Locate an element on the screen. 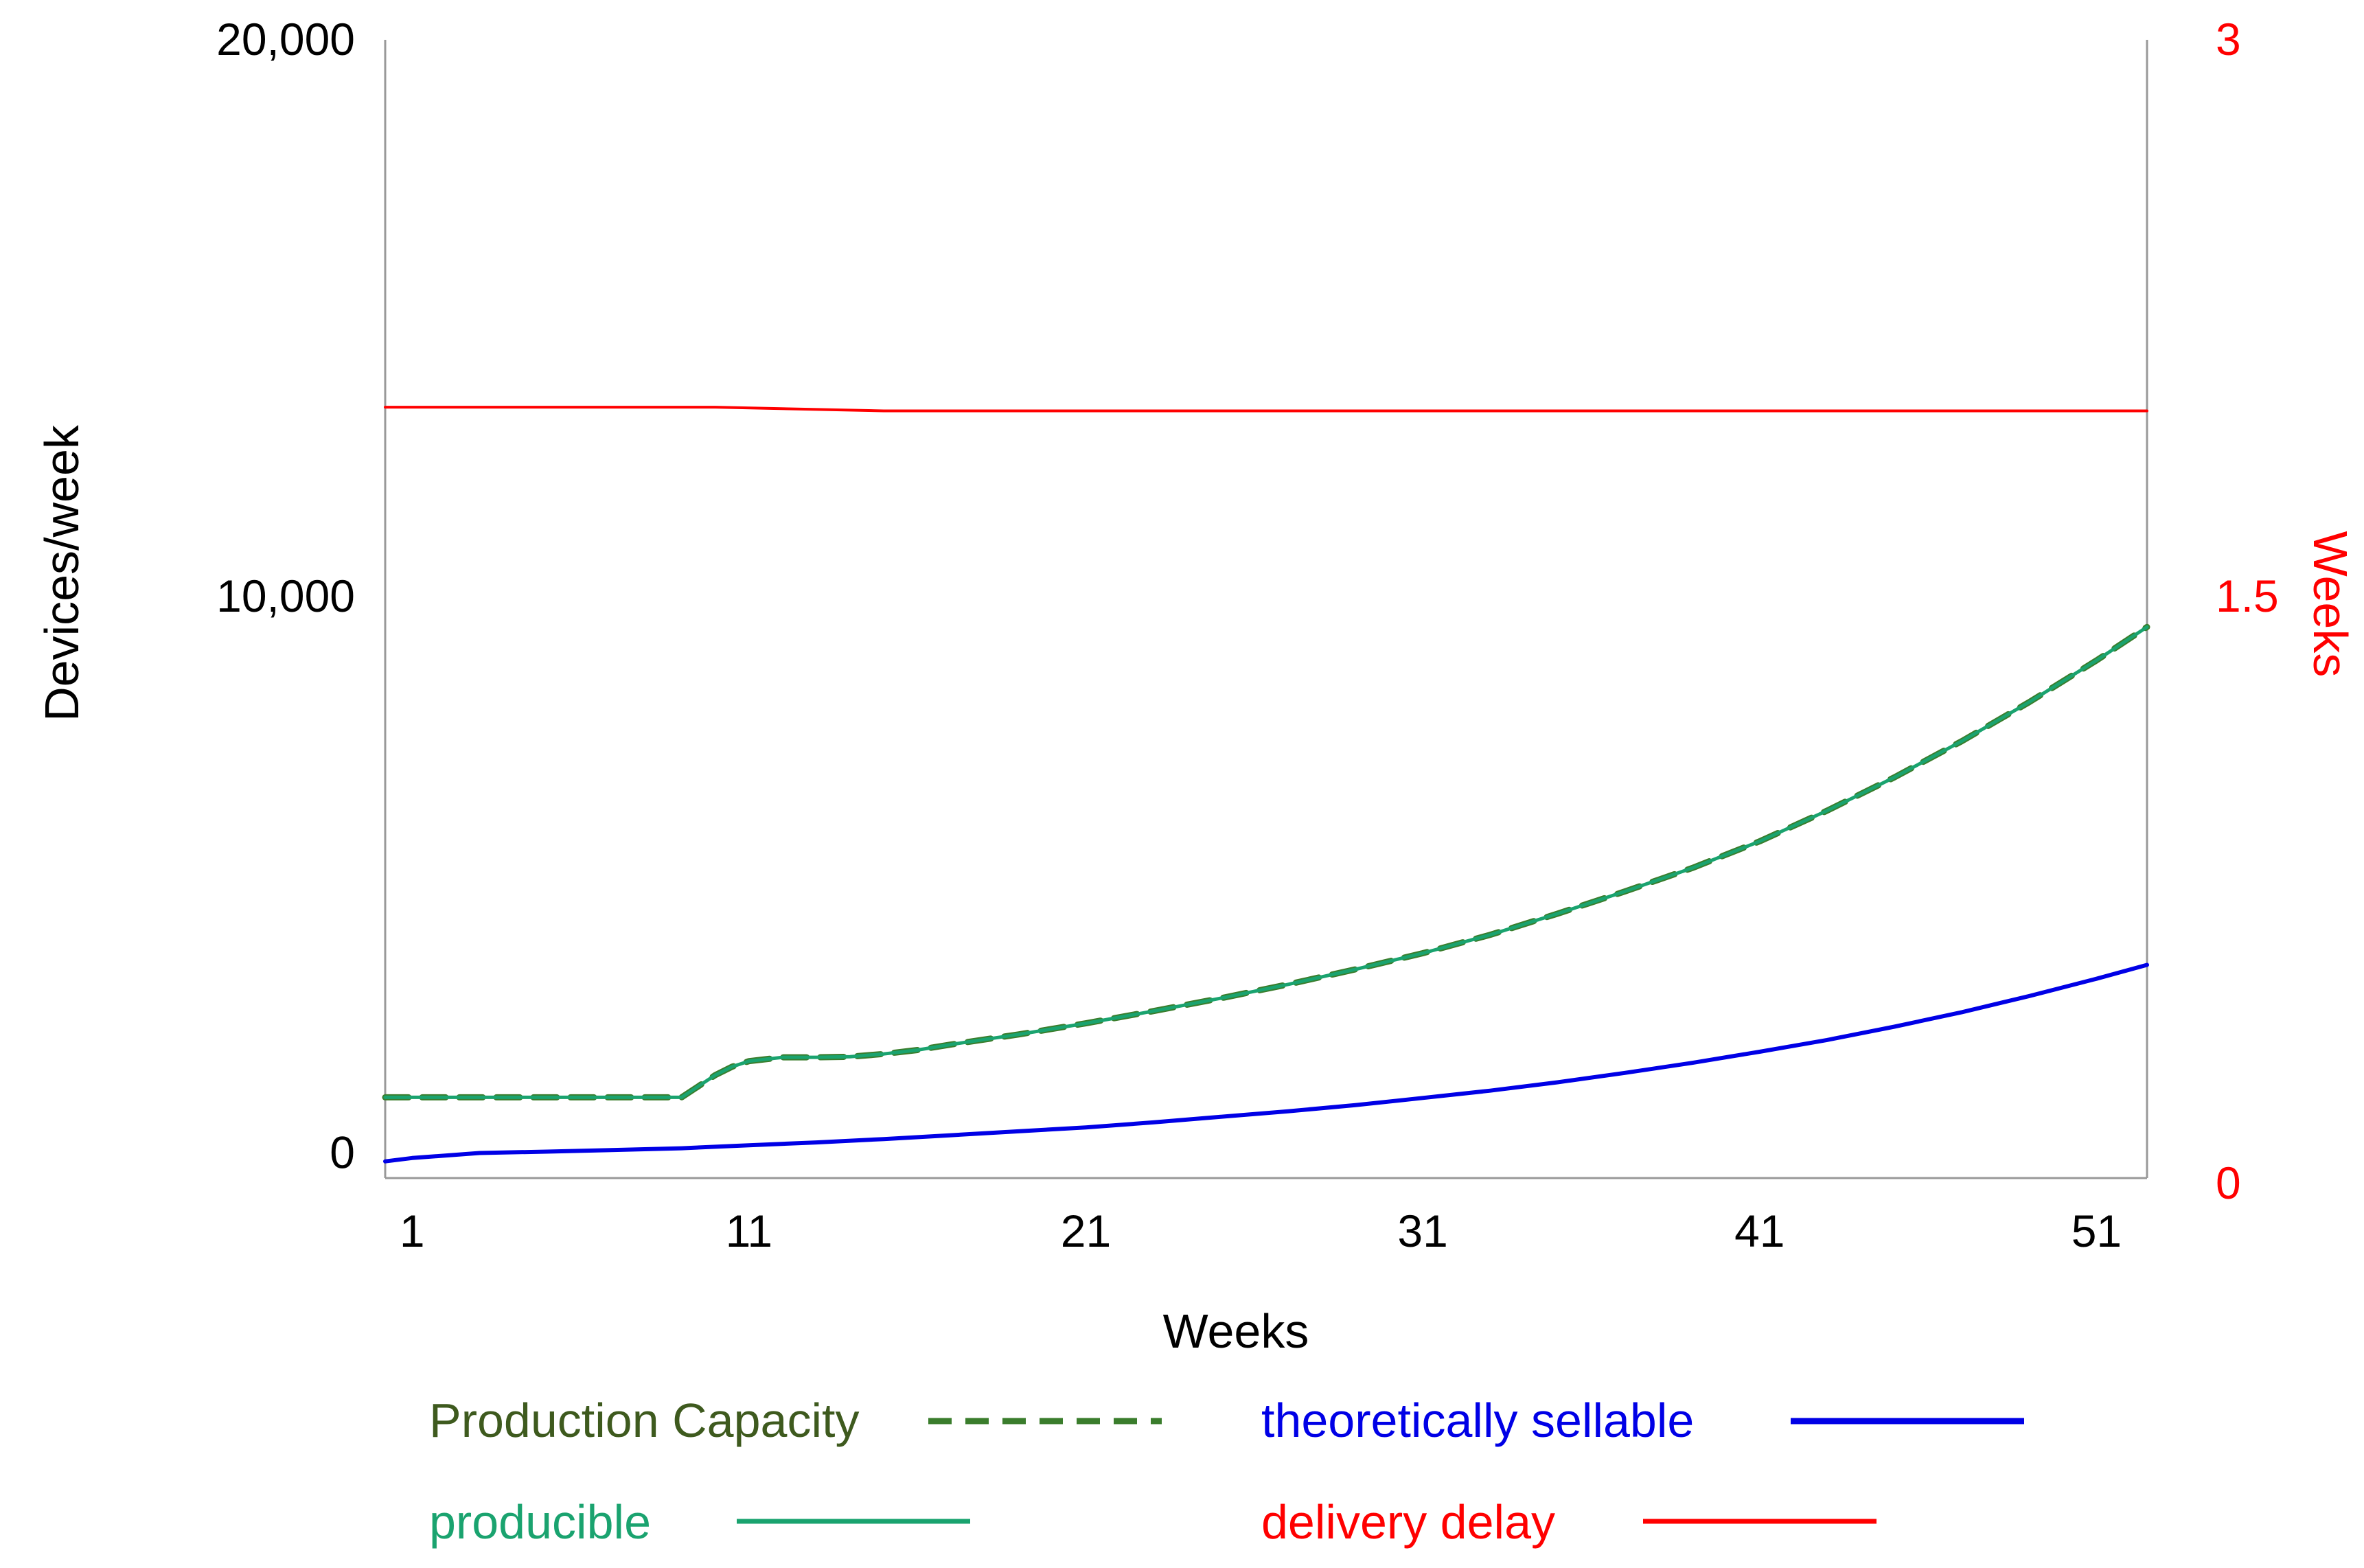 The height and width of the screenshot is (1568, 2364). y2-axis-title: Weeks is located at coordinates (2330, 604).